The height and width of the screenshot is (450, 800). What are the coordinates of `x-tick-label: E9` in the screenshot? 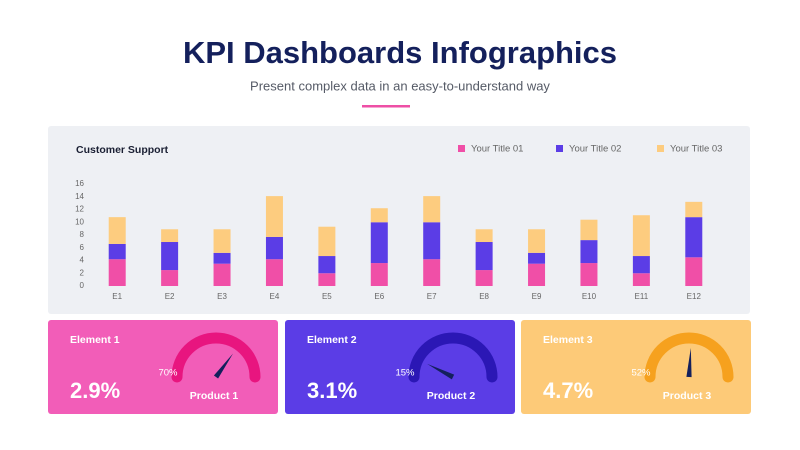 It's located at (537, 296).